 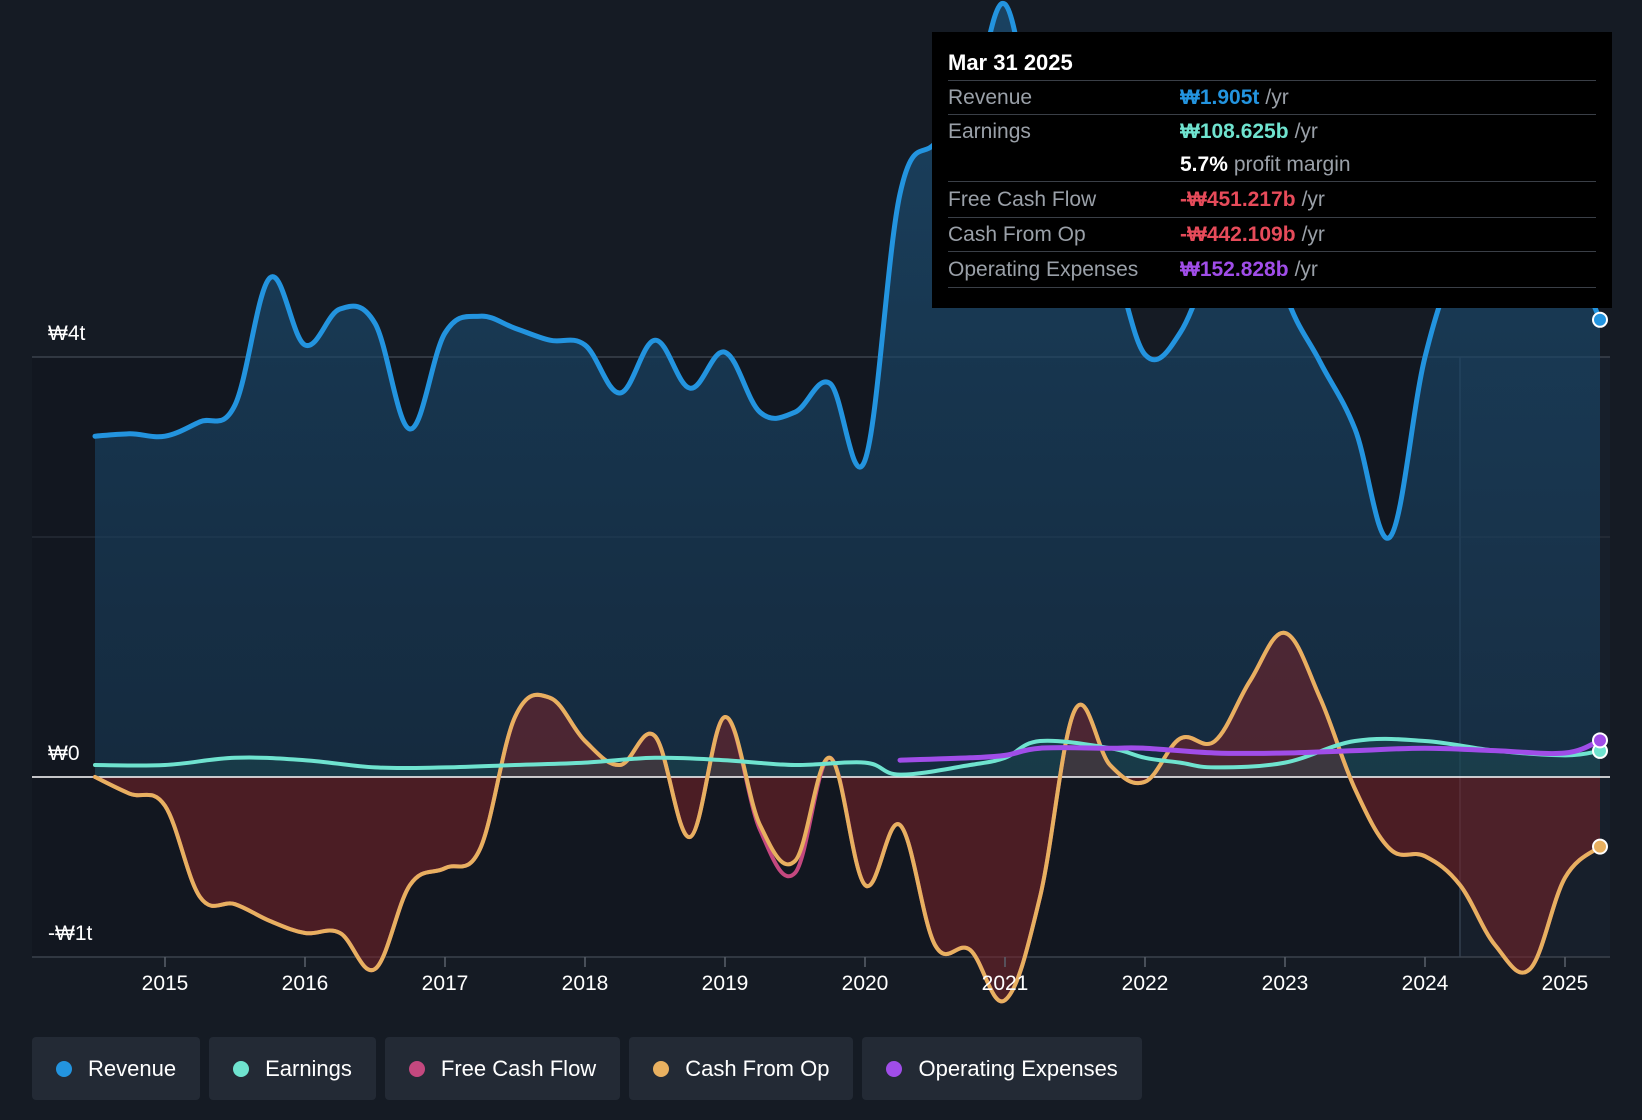 I want to click on legend-item-operating-expenses: Operating Expenses, so click(x=1002, y=1068).